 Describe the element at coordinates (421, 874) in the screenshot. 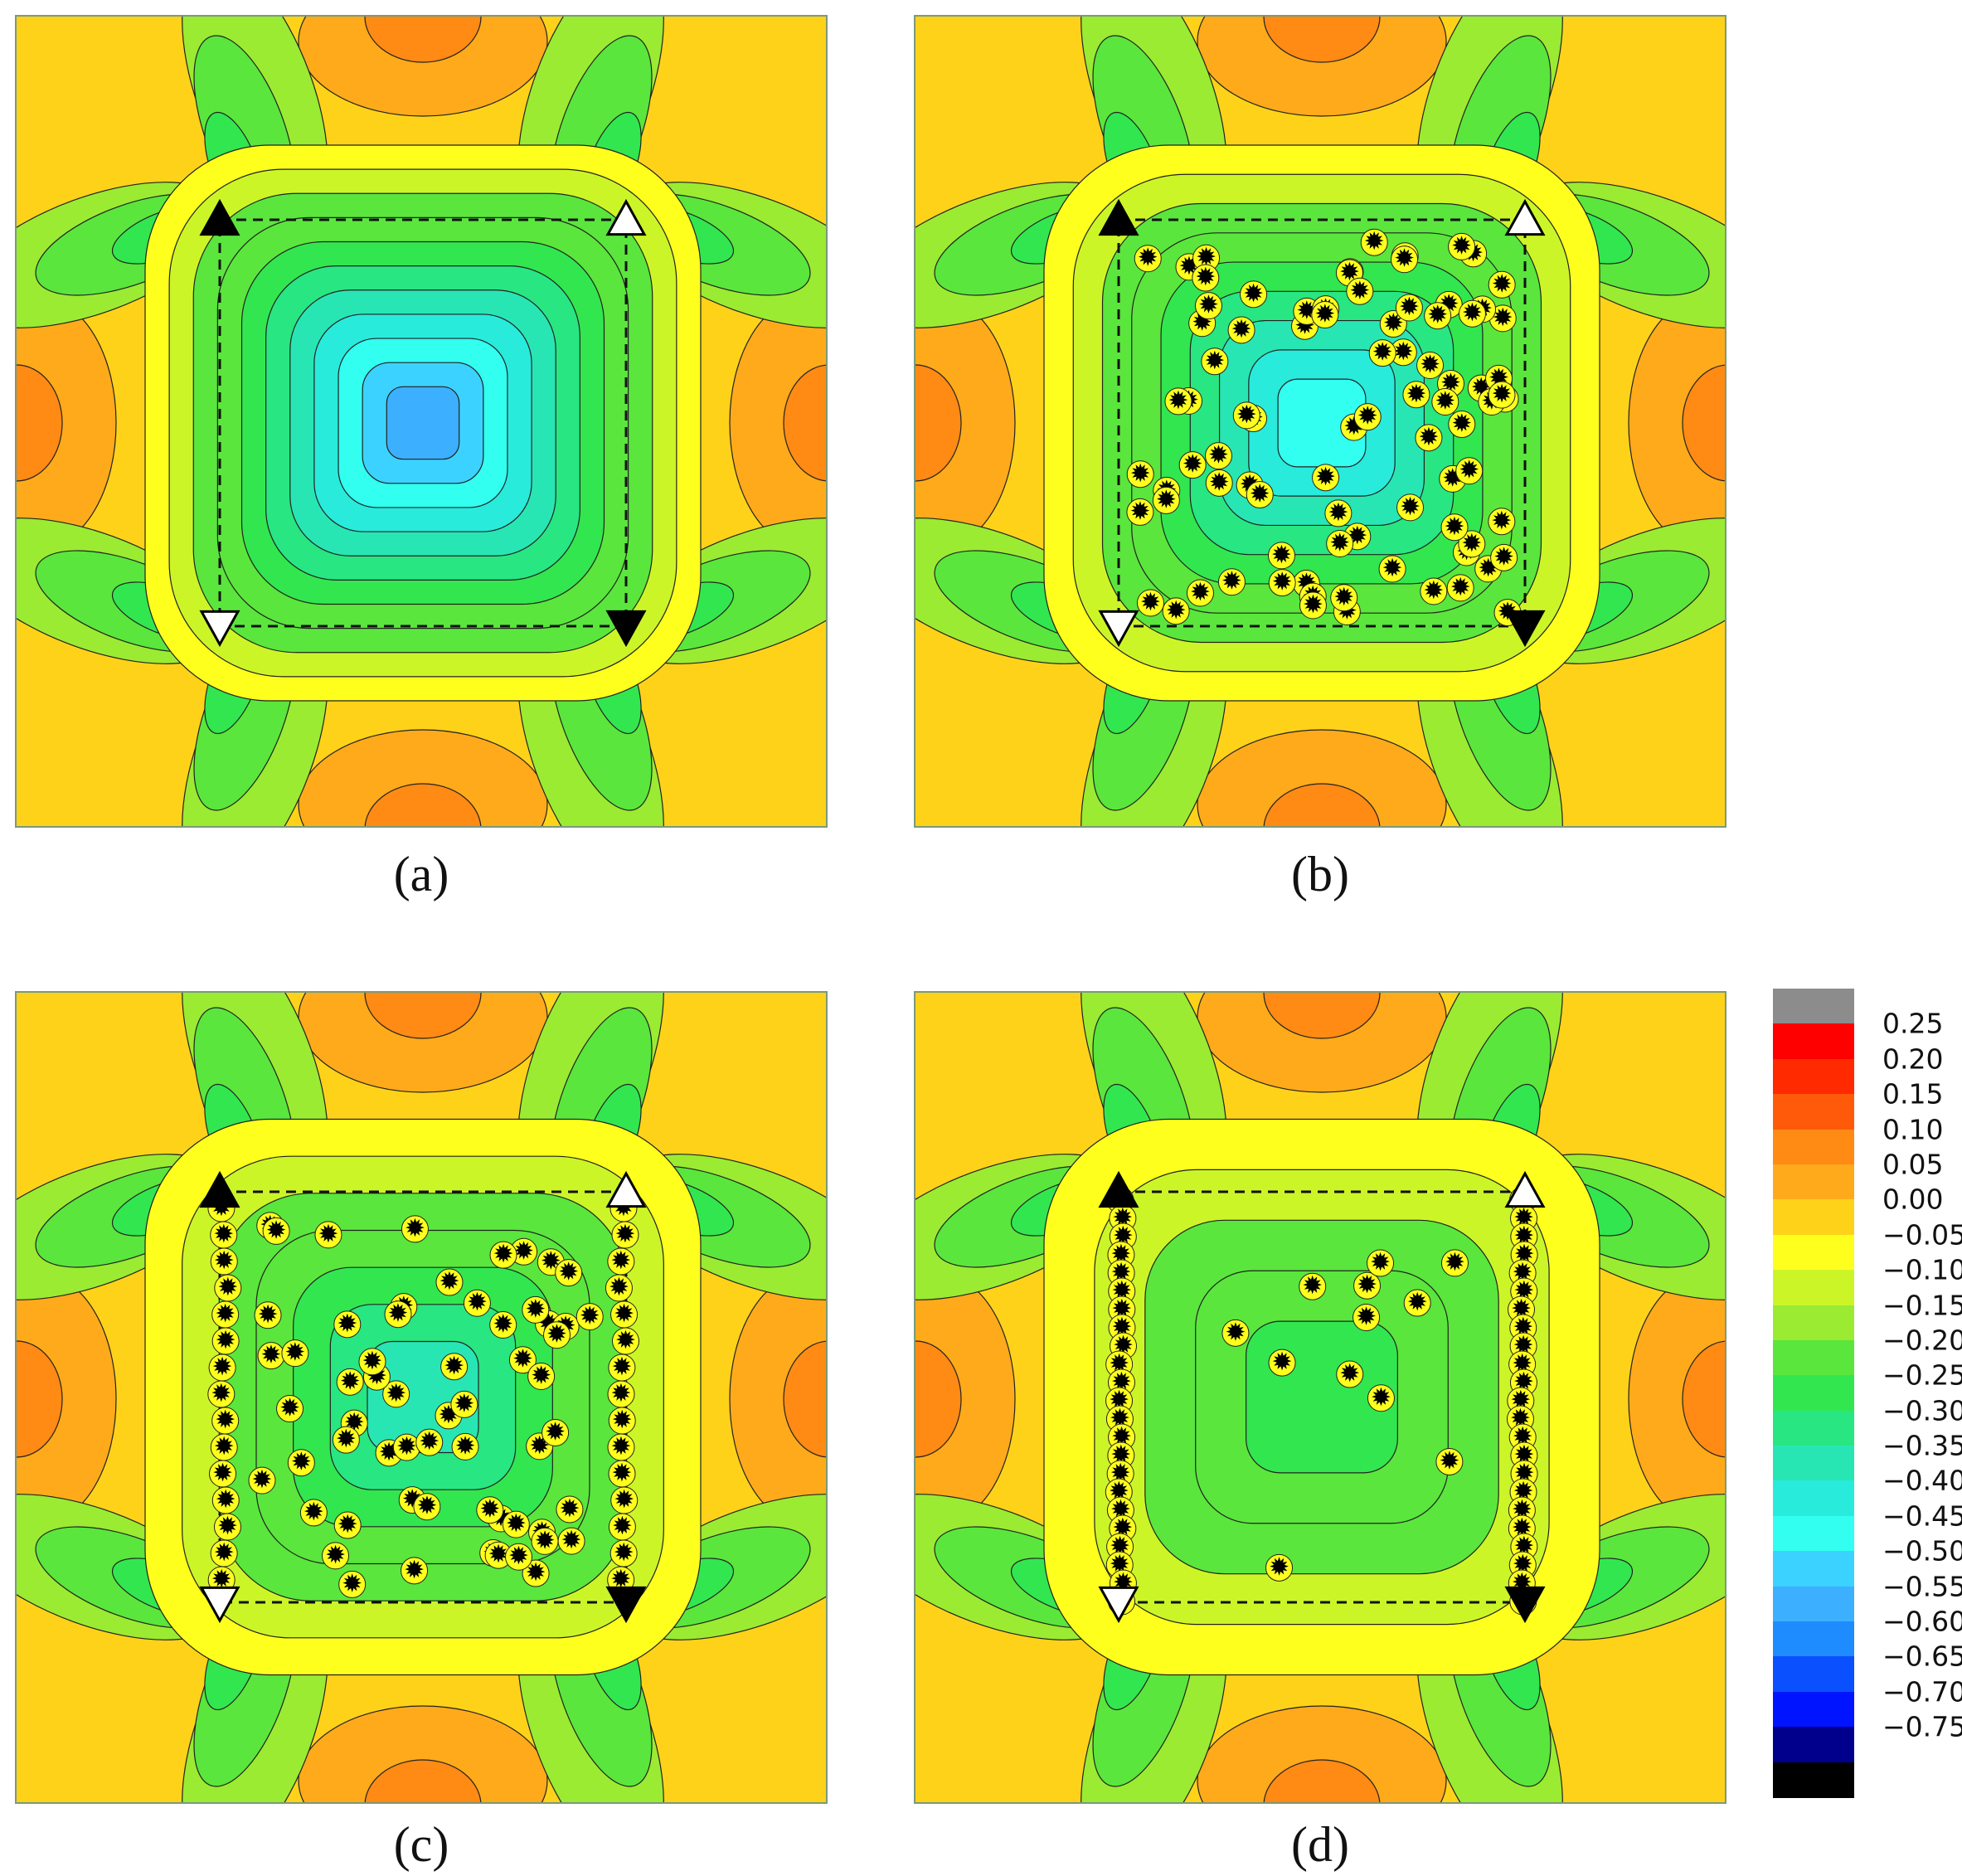

I see `caption-a: (a)` at that location.